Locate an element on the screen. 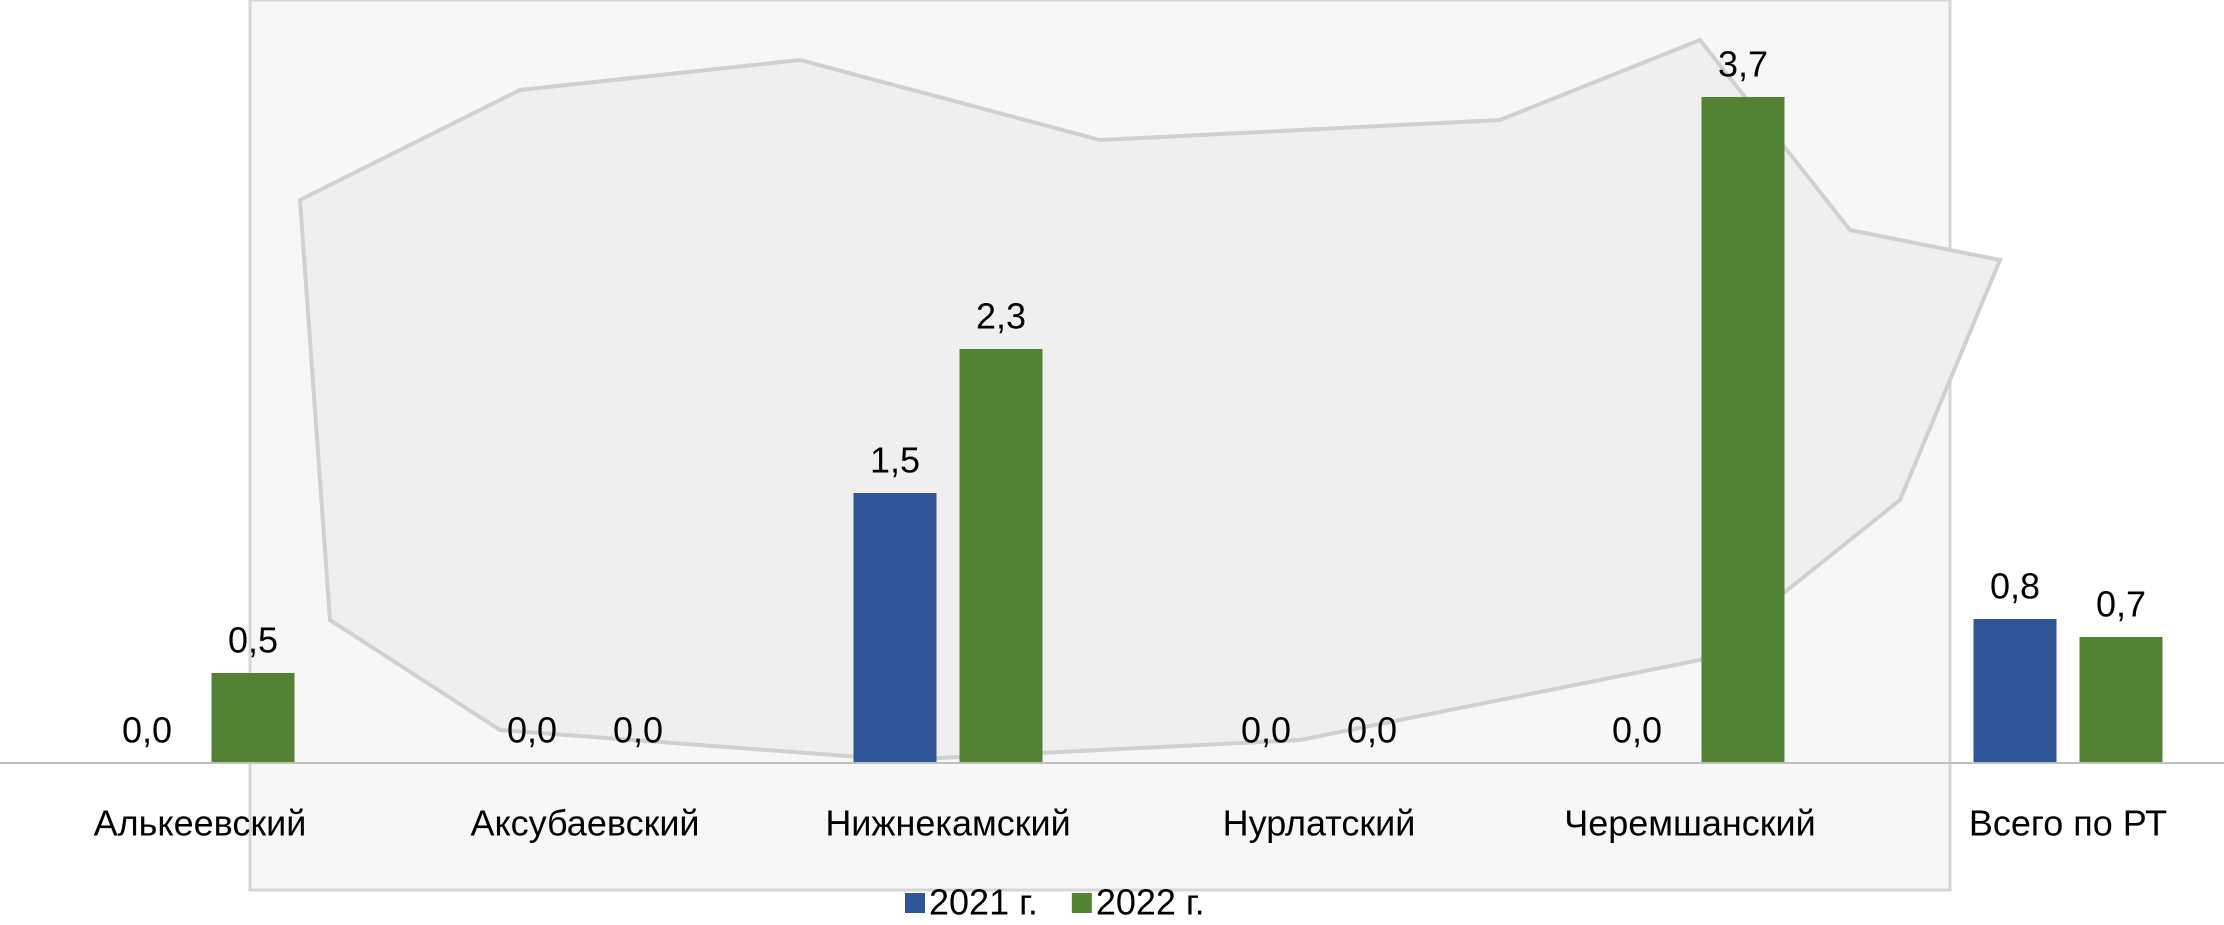 Image resolution: width=2224 pixels, height=925 pixels. x-tick-label: Нурлатский is located at coordinates (1319, 823).